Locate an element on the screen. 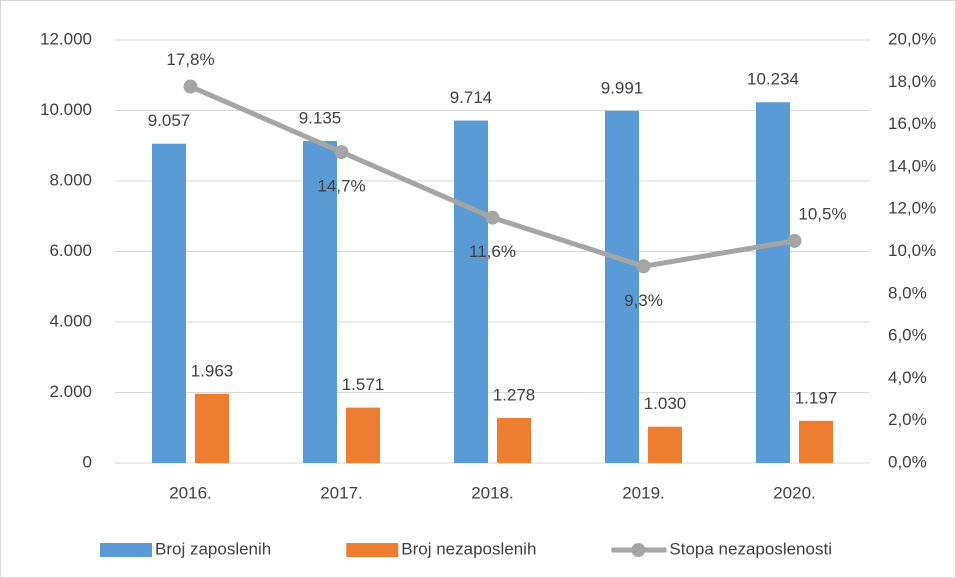 This screenshot has width=956, height=578. data-label: 1.571 is located at coordinates (363, 384).